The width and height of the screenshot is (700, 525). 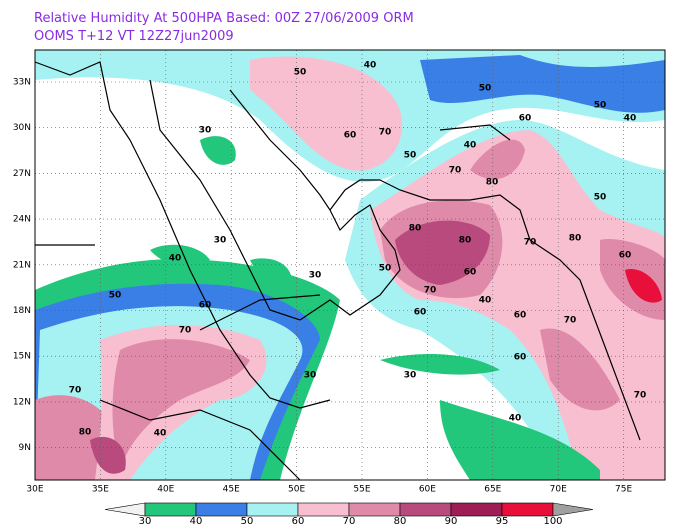 I want to click on lon-label: 65E, so click(x=492, y=490).